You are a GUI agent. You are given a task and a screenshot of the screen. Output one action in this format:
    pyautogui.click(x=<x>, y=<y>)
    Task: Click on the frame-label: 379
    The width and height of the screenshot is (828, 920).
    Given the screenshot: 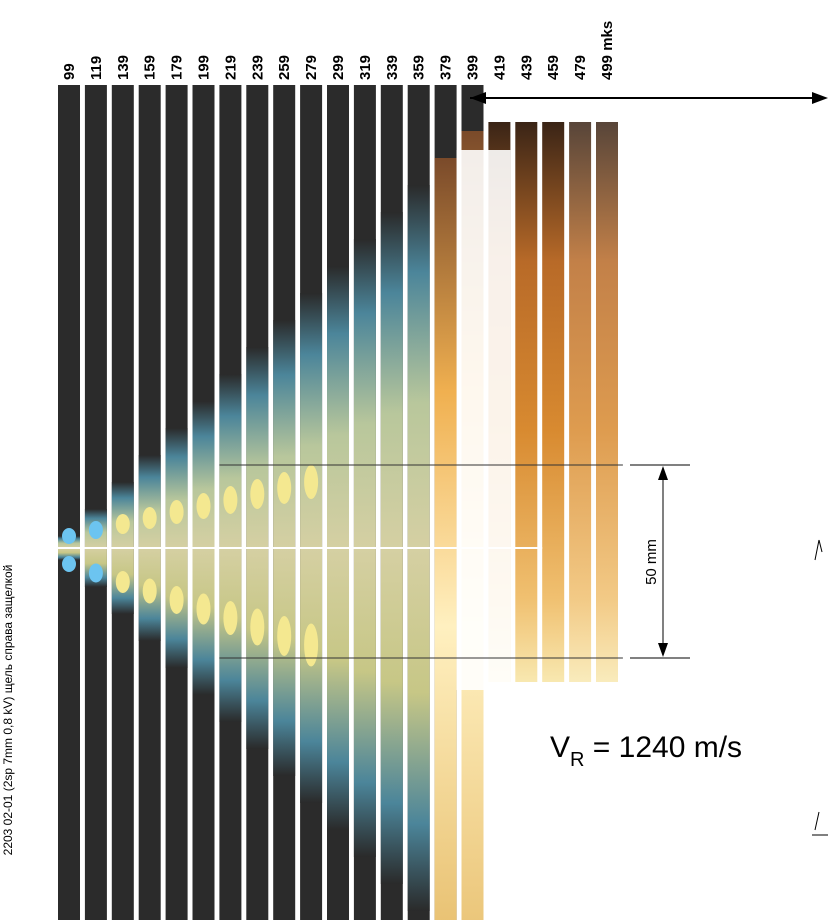 What is the action you would take?
    pyautogui.click(x=446, y=67)
    